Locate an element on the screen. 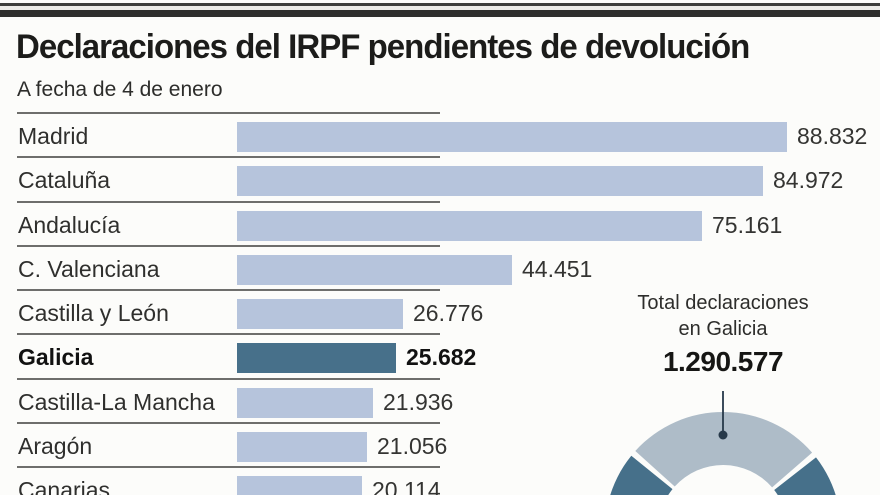  row-value: 25.682 is located at coordinates (441, 357).